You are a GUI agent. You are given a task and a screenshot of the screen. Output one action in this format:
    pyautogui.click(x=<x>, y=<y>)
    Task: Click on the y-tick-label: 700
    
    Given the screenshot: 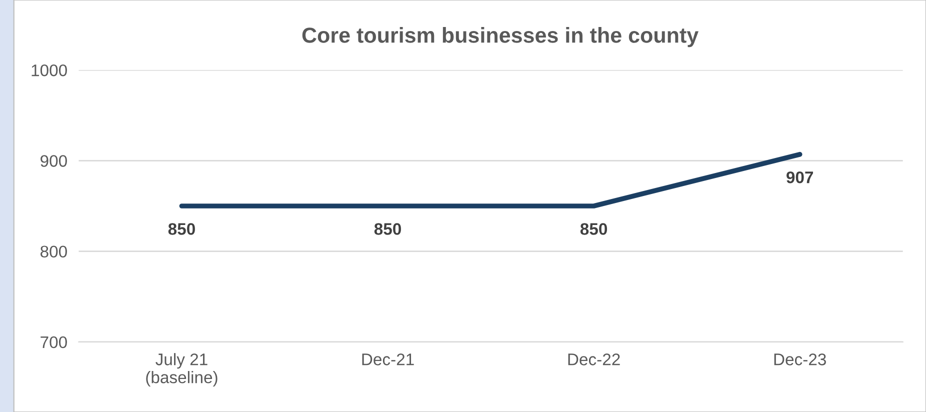 What is the action you would take?
    pyautogui.click(x=53, y=342)
    